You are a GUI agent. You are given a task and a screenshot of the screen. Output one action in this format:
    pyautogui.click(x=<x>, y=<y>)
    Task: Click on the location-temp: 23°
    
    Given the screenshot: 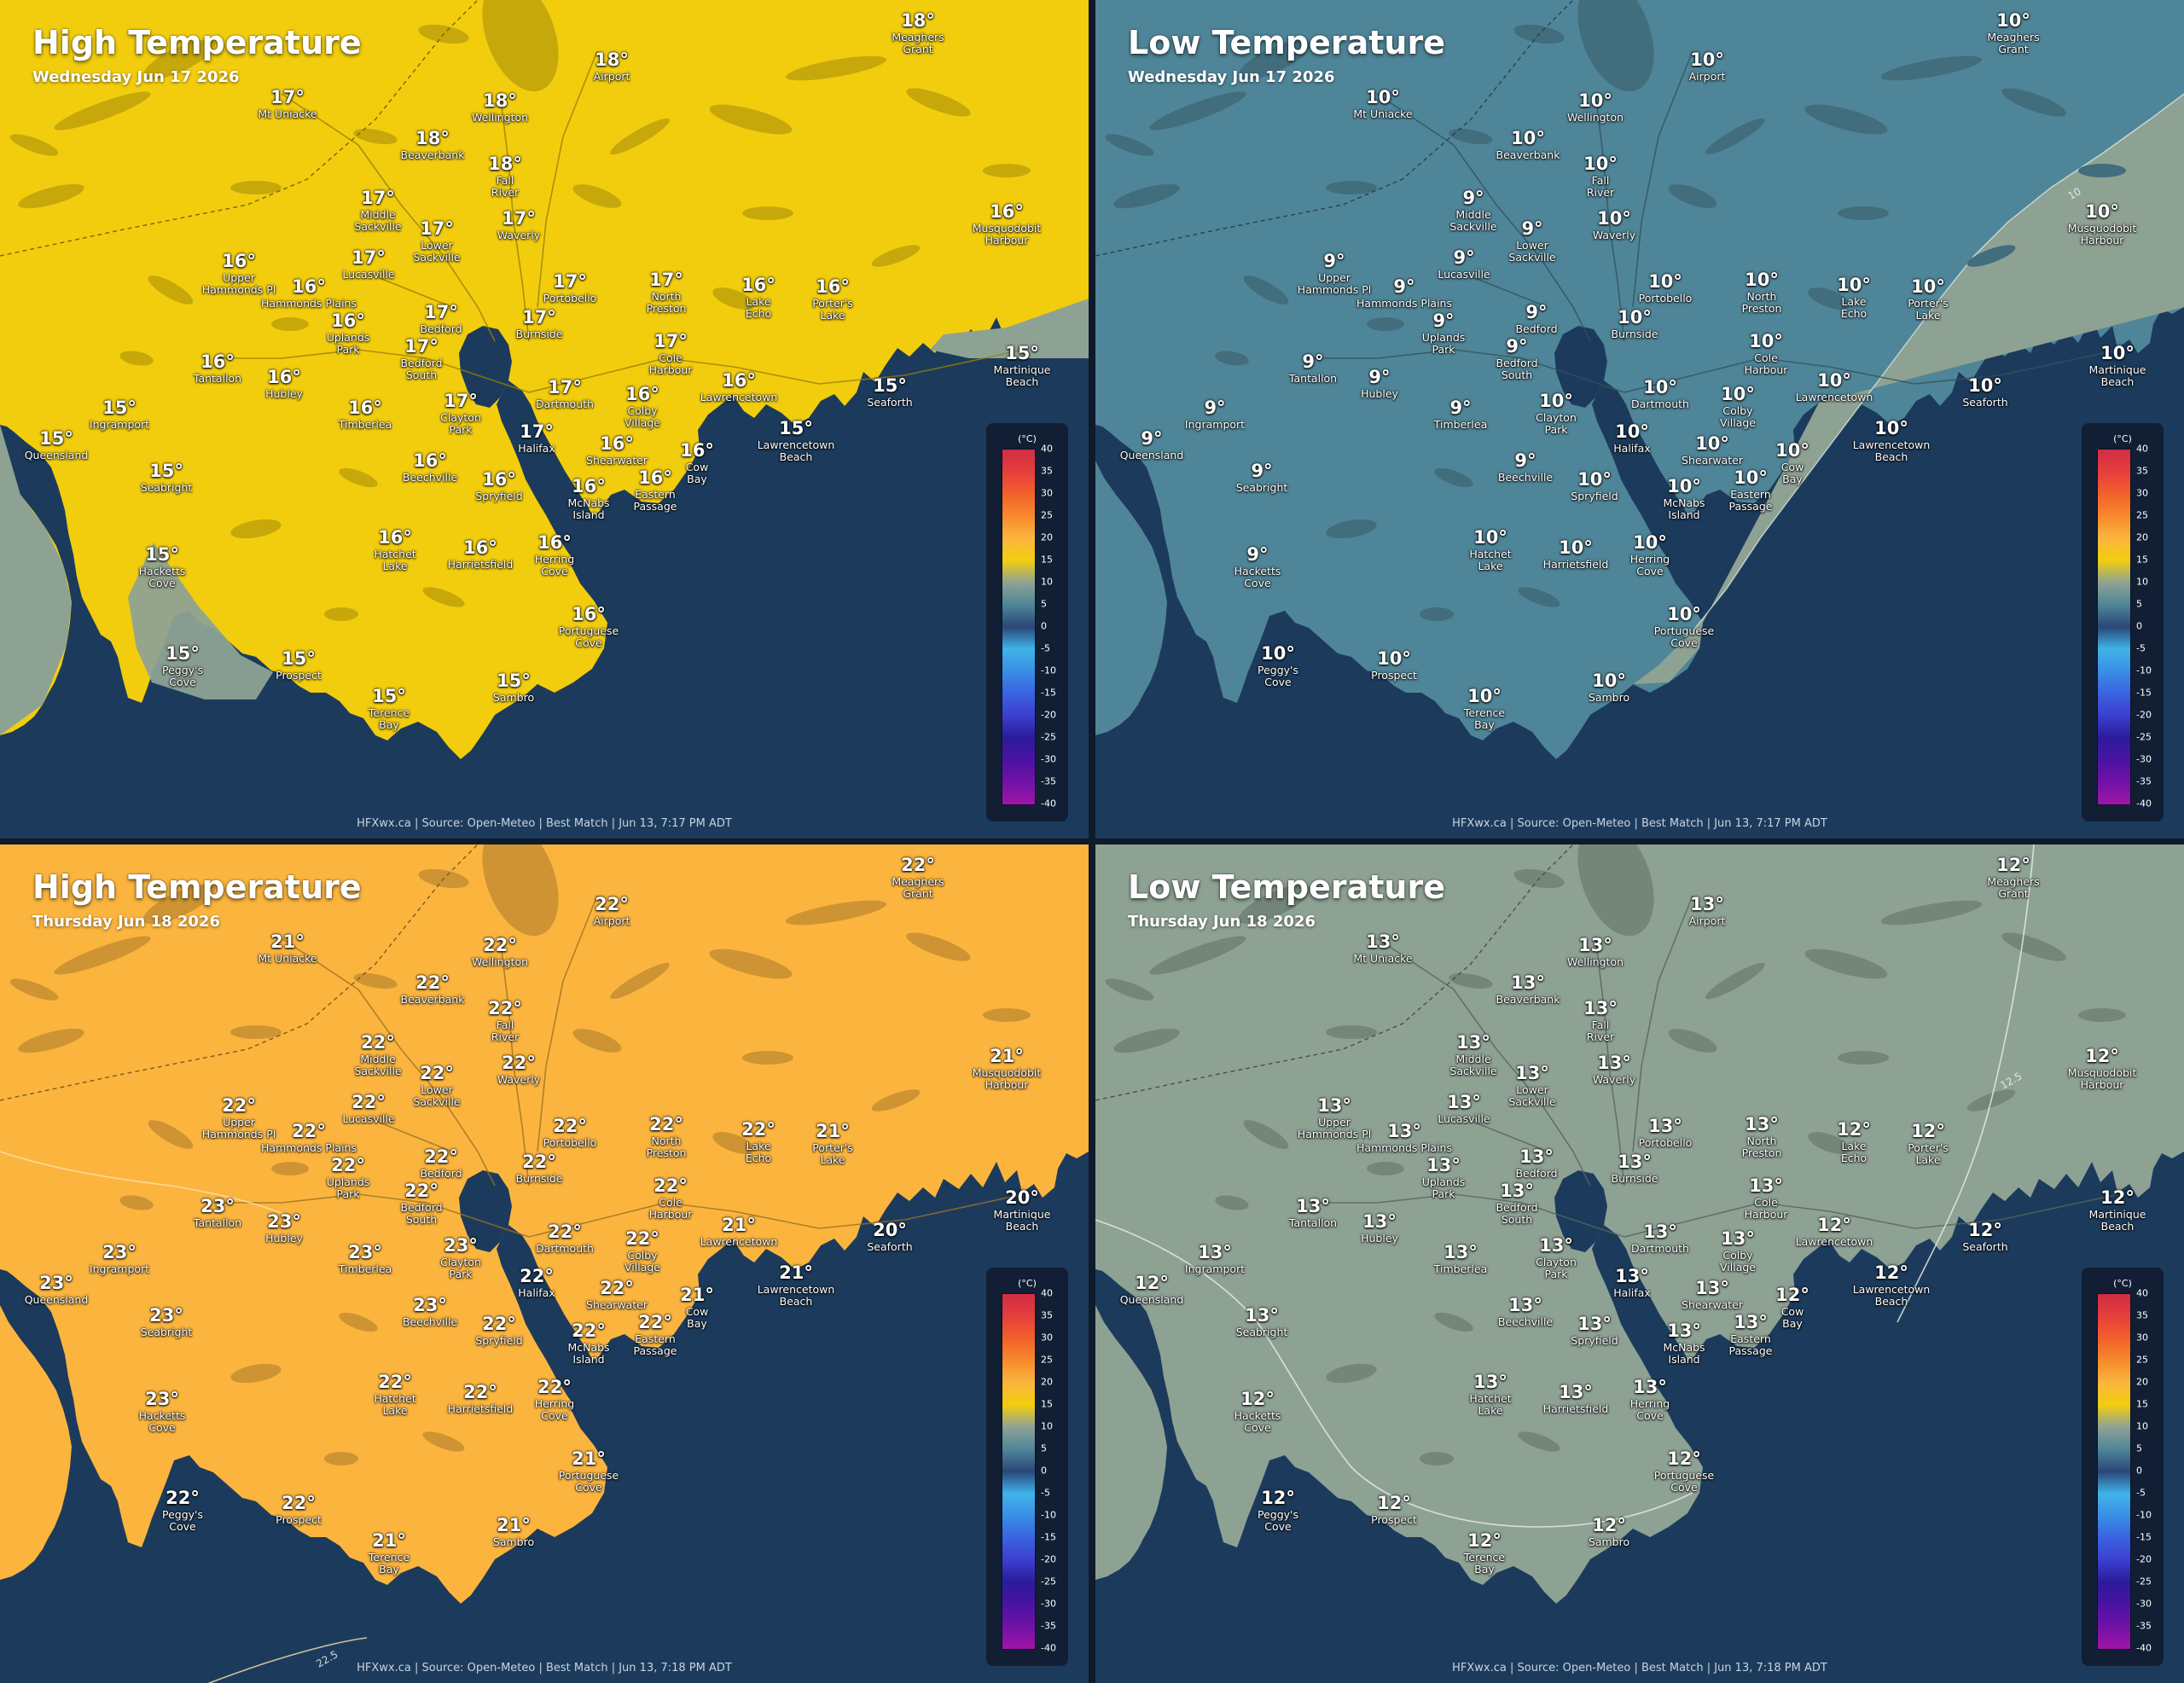 What is the action you would take?
    pyautogui.click(x=365, y=1252)
    